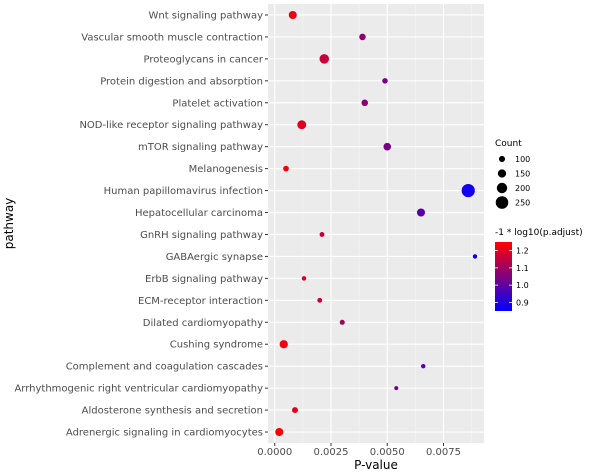  Describe the element at coordinates (539, 269) in the screenshot. I see `color-legend: -1 * log10(p.adjust) 0.9 1.0 1.1 1.2` at that location.